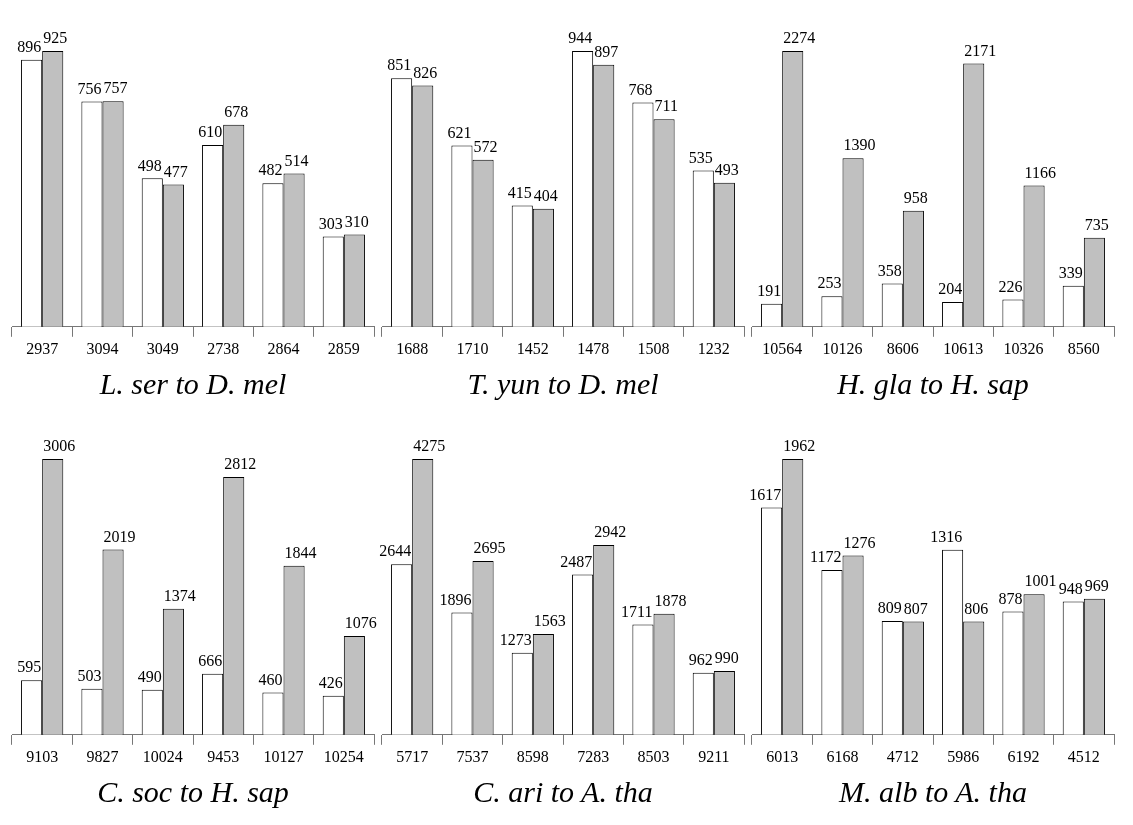  What do you see at coordinates (210, 660) in the screenshot?
I see `data-label: 666` at bounding box center [210, 660].